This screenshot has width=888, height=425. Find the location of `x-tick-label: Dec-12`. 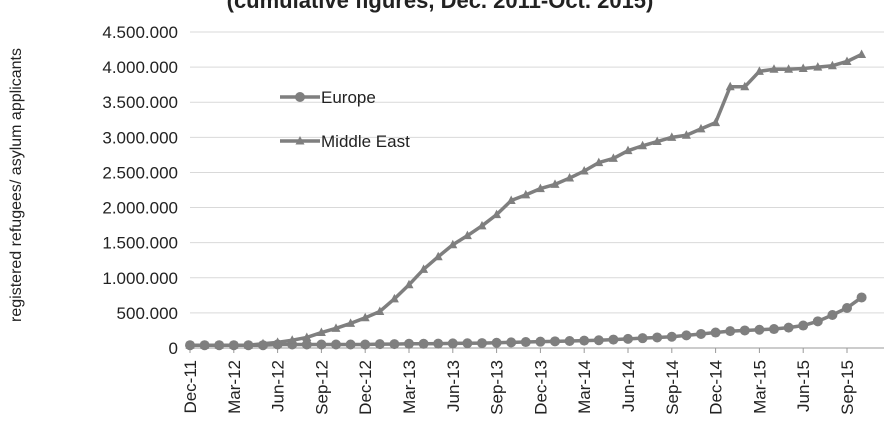

x-tick-label: Dec-12 is located at coordinates (365, 387).